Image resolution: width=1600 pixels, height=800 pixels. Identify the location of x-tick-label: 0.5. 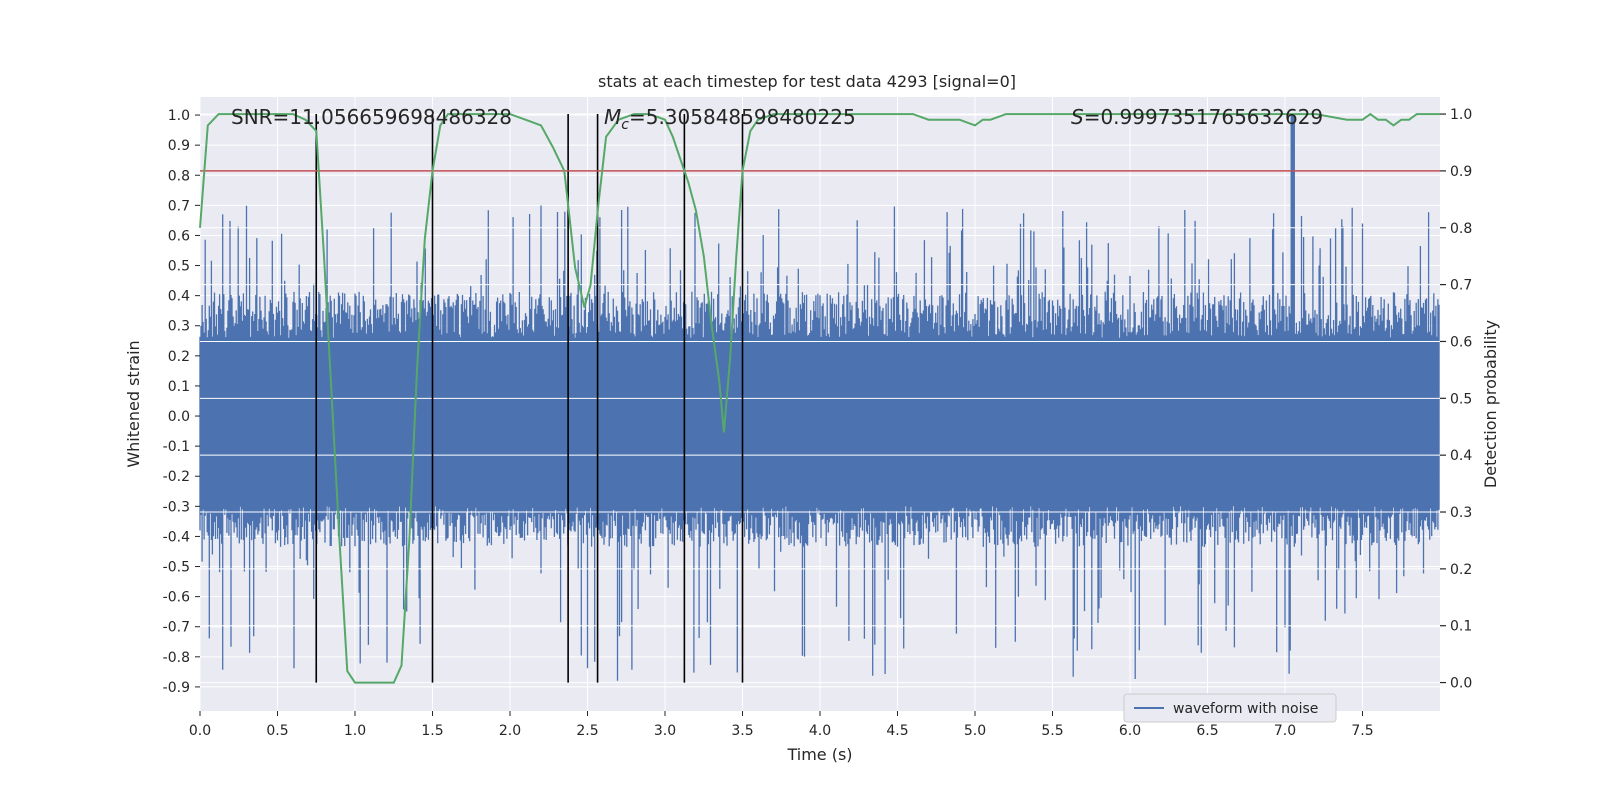
(277, 731).